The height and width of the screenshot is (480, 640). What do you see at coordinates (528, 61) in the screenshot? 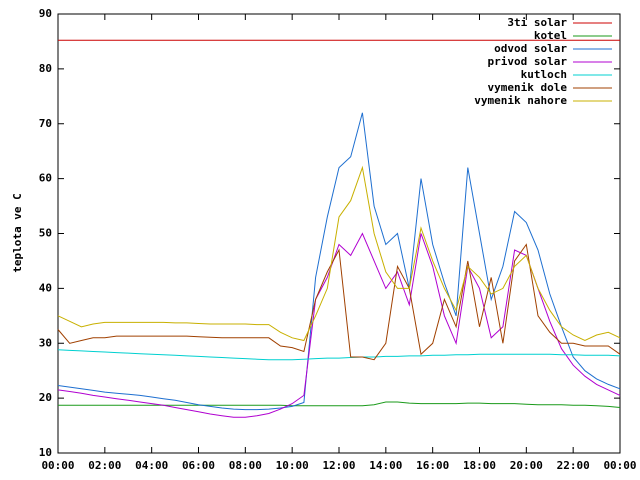
I see `legend-label: privod solar` at bounding box center [528, 61].